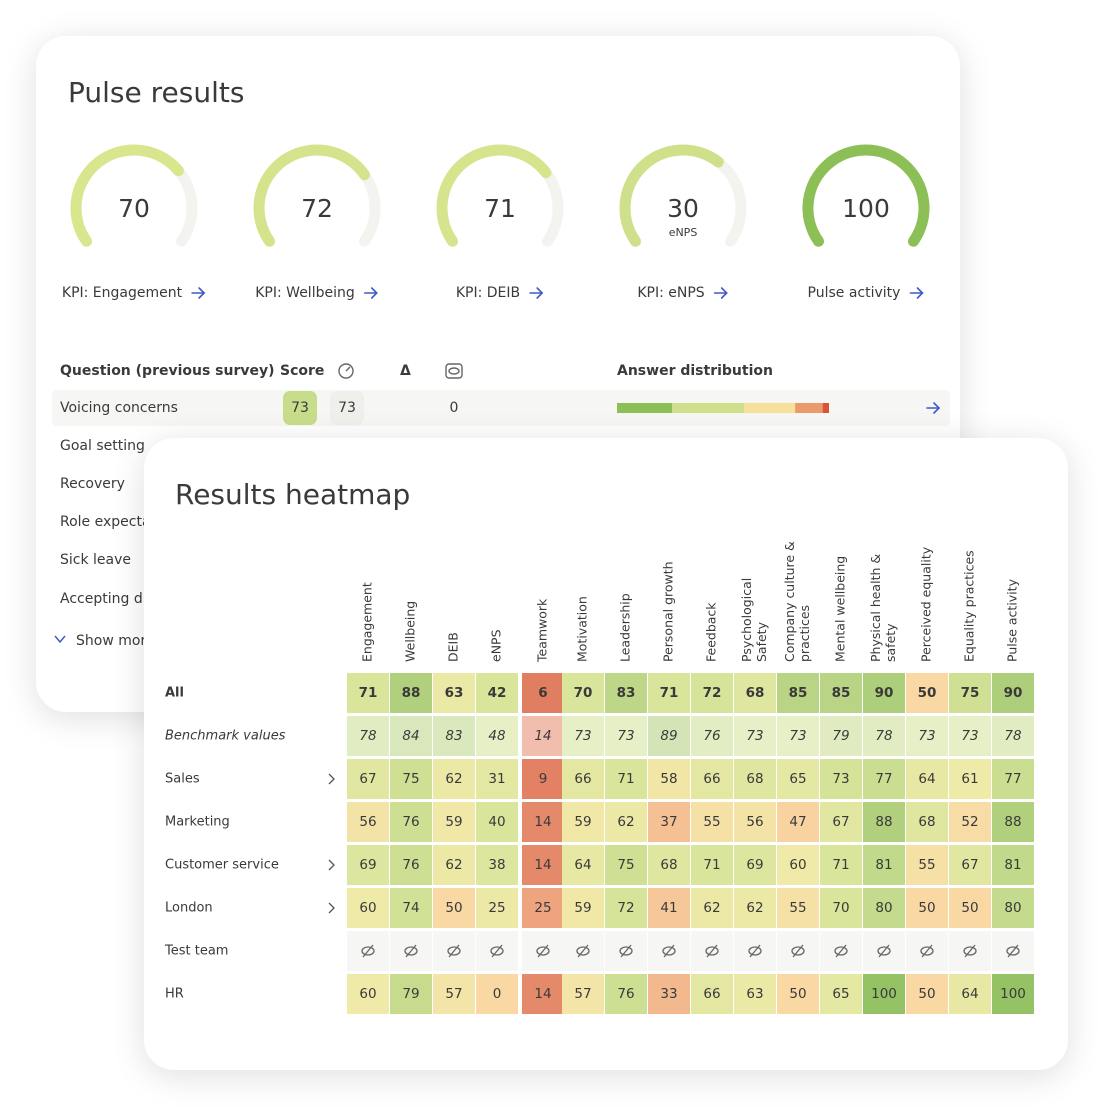  Describe the element at coordinates (454, 371) in the screenshot. I see `eye-icon` at that location.